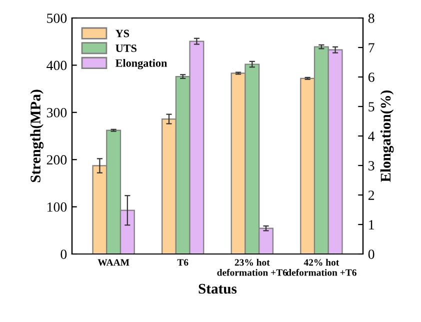 This screenshot has width=421, height=322. What do you see at coordinates (114, 262) in the screenshot?
I see `x-tick-label: WAAM` at bounding box center [114, 262].